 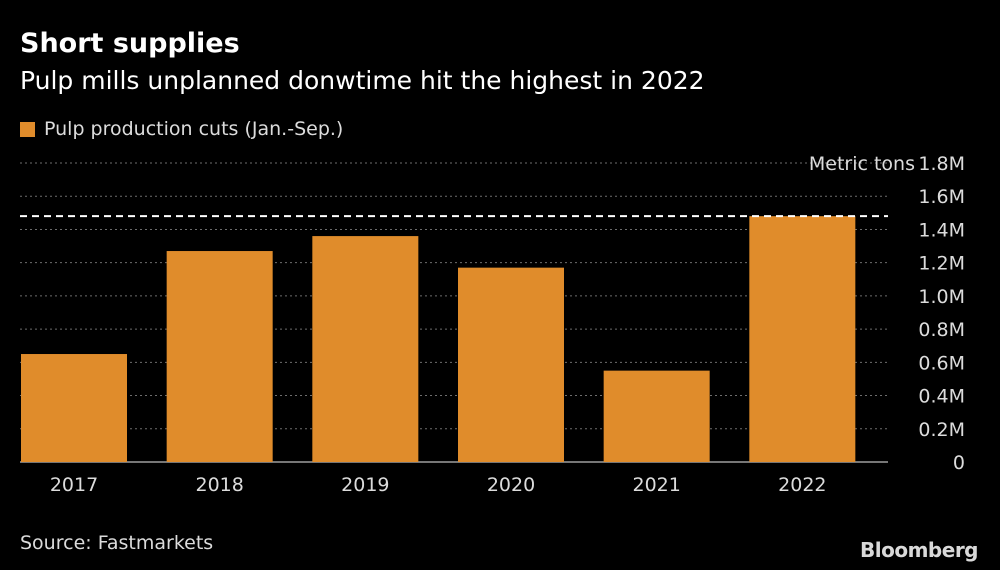 What do you see at coordinates (27, 129) in the screenshot?
I see `legend-swatch` at bounding box center [27, 129].